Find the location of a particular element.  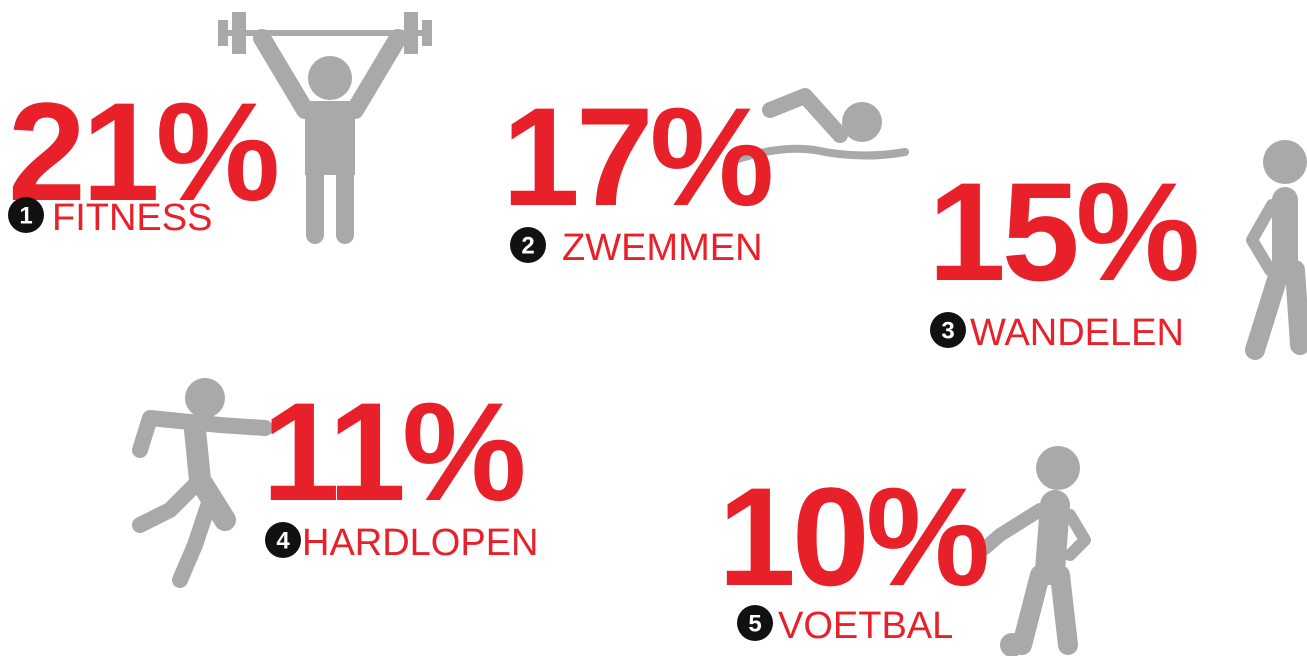

activity-label: ZWEMMEN is located at coordinates (662, 248).